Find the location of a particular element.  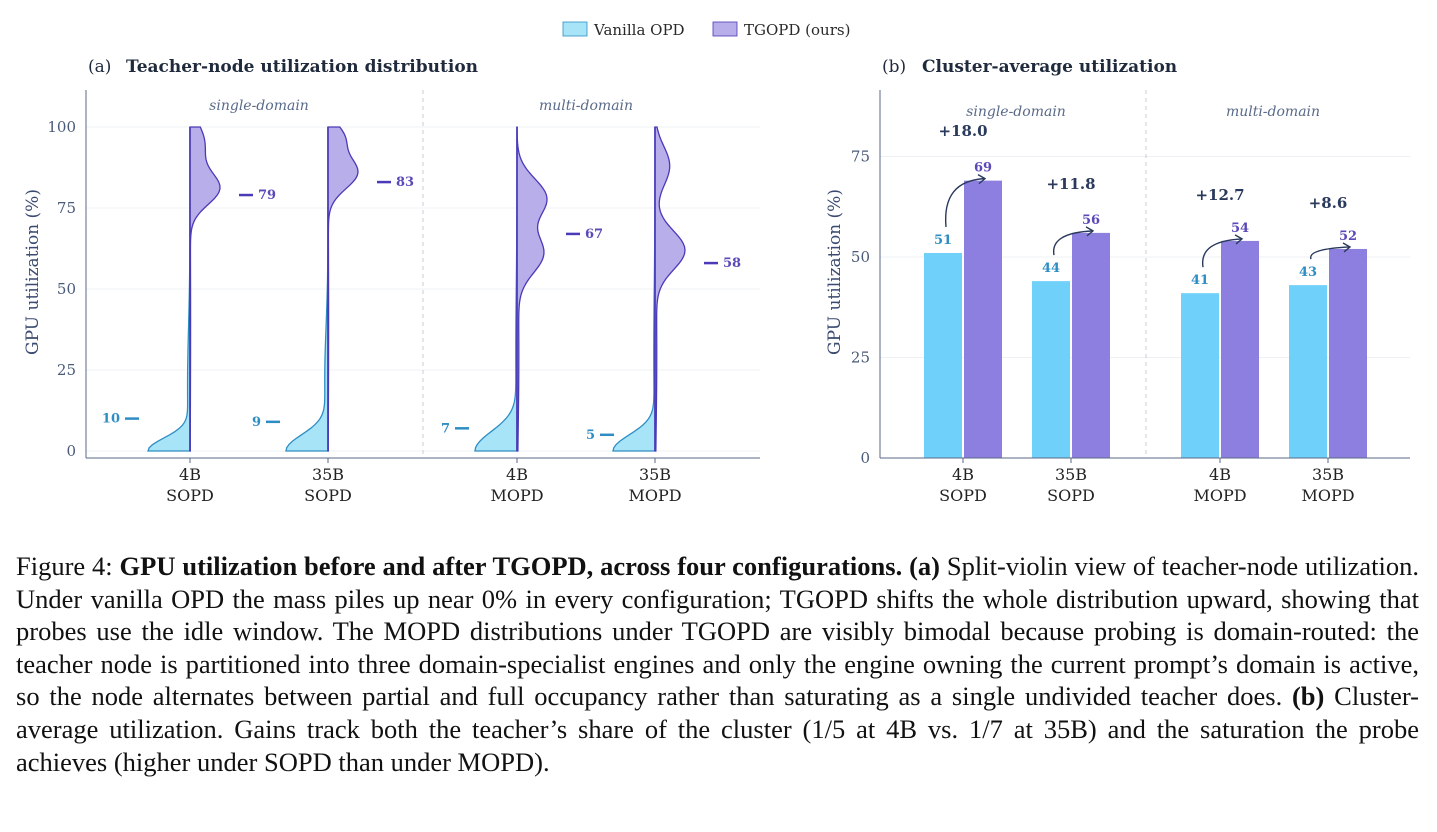

panel-b-y-ticks: 0 25 50 75 is located at coordinates (860, 308).